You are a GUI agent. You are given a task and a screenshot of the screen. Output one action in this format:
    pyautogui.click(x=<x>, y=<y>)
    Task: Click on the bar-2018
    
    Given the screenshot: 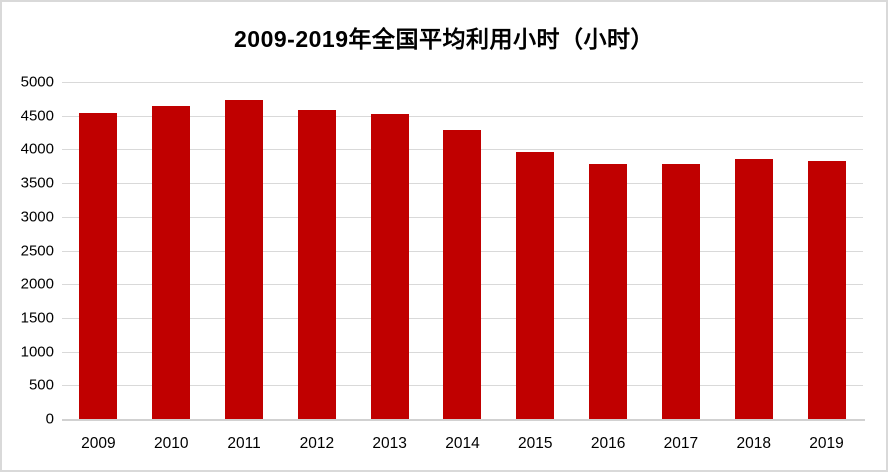 What is the action you would take?
    pyautogui.click(x=753, y=288)
    